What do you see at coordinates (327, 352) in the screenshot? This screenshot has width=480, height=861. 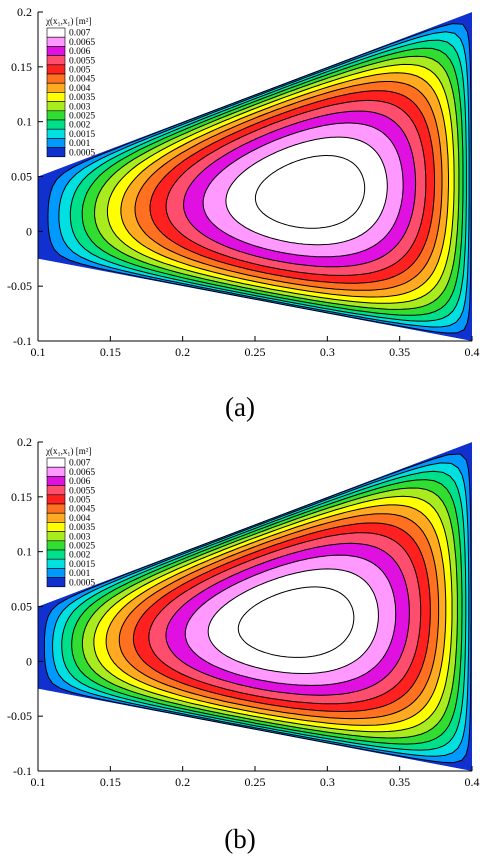 I see `x-tick-label-a-4: 0.3` at bounding box center [327, 352].